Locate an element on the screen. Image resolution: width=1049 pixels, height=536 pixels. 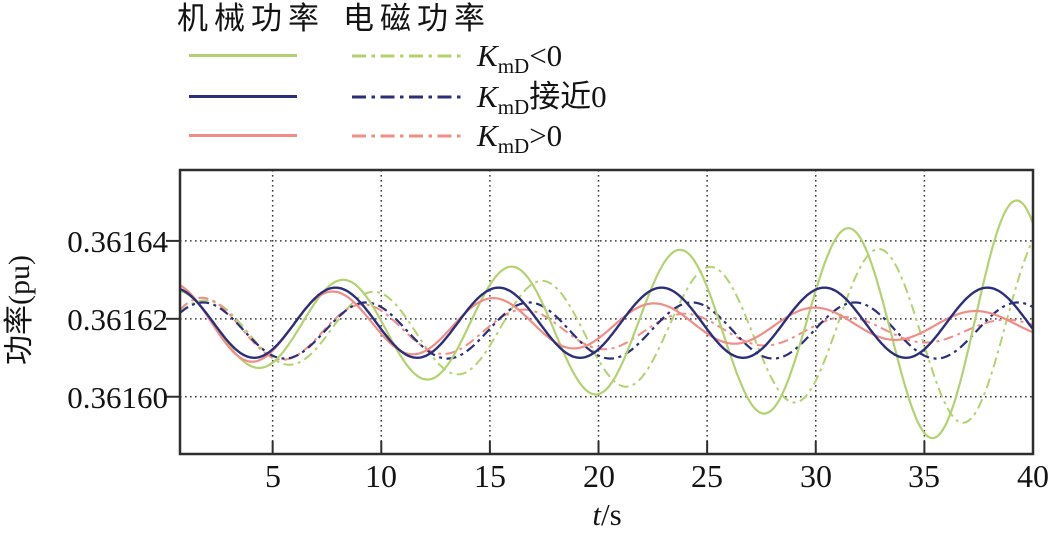
y-tick-label: 0.36160 is located at coordinates (117, 397).